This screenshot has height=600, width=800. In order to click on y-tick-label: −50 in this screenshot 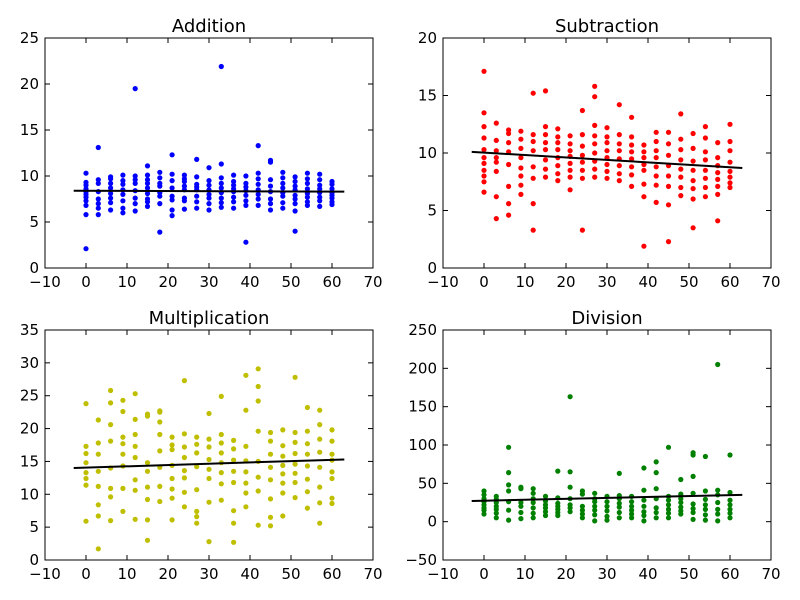, I will do `click(421, 560)`.